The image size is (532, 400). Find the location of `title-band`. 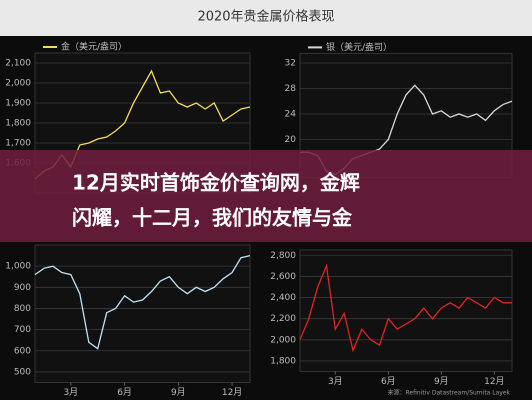

title-band is located at coordinates (266, 18).